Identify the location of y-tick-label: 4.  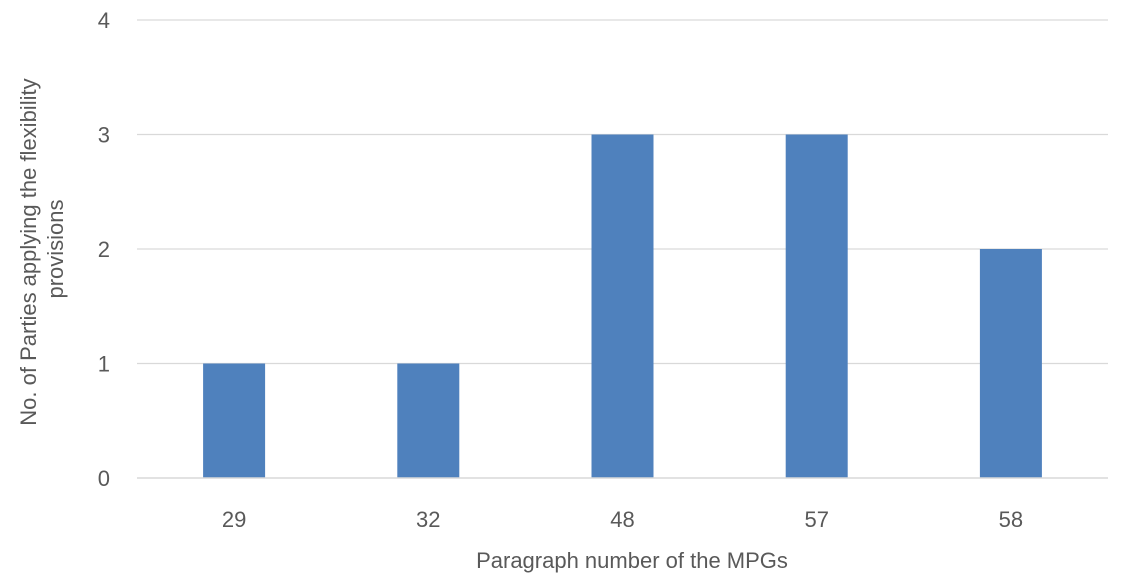
(104, 20).